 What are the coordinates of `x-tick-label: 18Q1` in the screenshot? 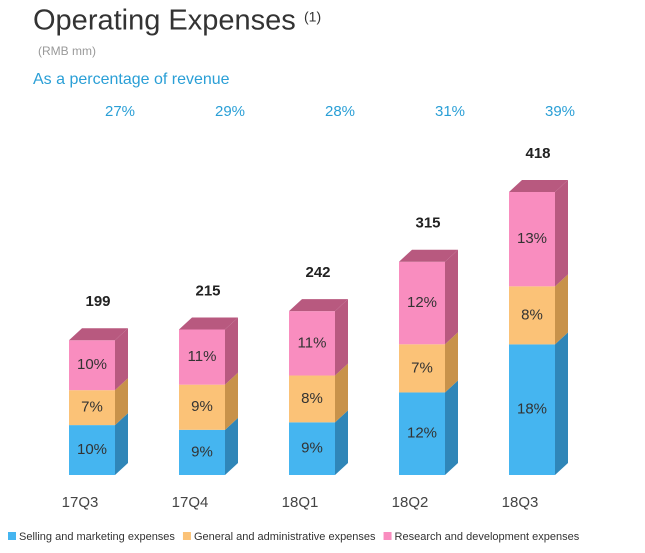 It's located at (300, 502).